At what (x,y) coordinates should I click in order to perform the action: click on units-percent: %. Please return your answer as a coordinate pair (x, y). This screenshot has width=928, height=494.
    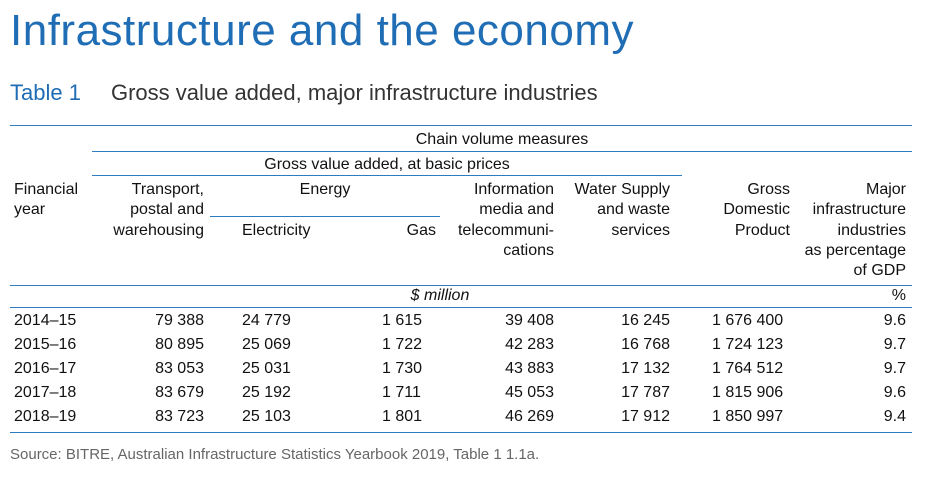
    Looking at the image, I should click on (898, 295).